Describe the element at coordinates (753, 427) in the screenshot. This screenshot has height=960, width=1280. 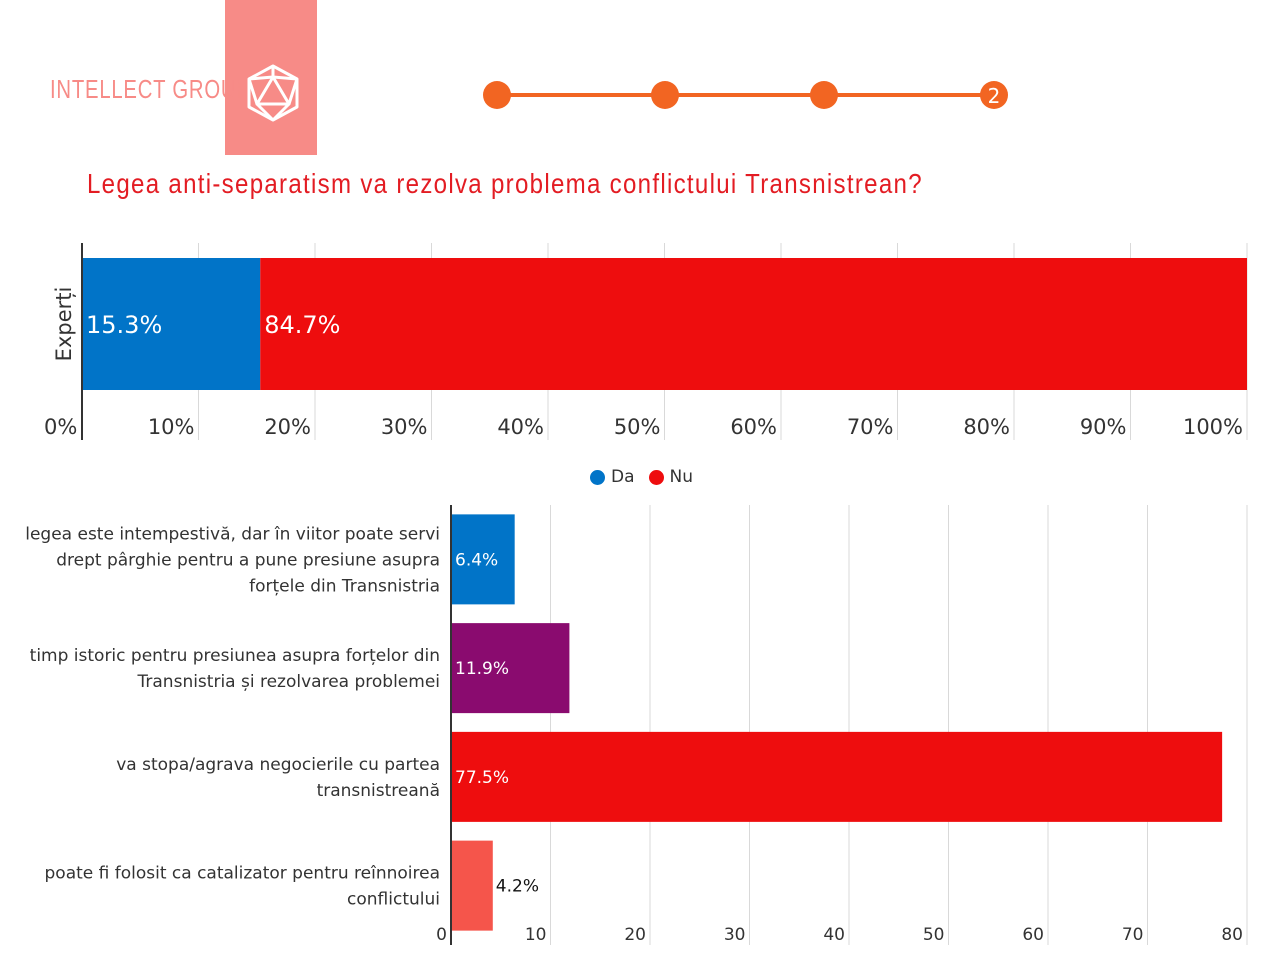
I see `x-tick-label: 60%` at that location.